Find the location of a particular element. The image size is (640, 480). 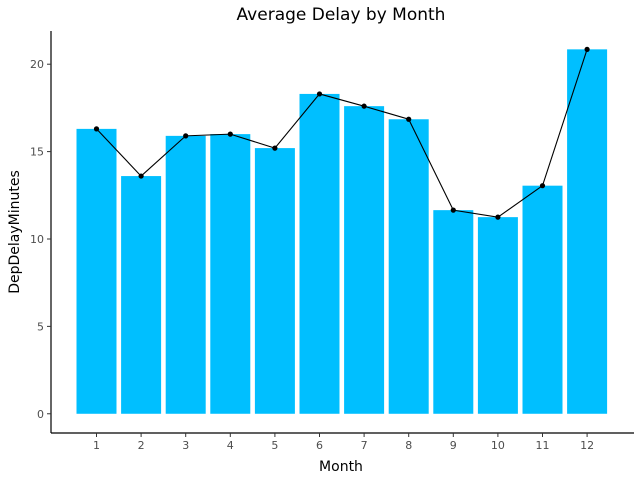

y-tick-label-20: 20 is located at coordinates (37, 64).